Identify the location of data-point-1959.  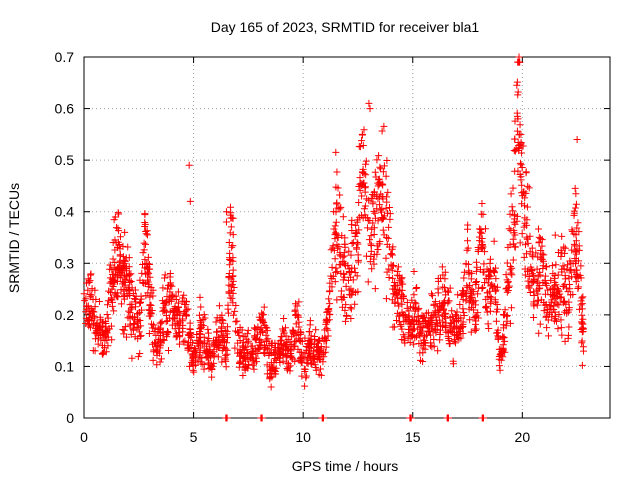
(519, 150).